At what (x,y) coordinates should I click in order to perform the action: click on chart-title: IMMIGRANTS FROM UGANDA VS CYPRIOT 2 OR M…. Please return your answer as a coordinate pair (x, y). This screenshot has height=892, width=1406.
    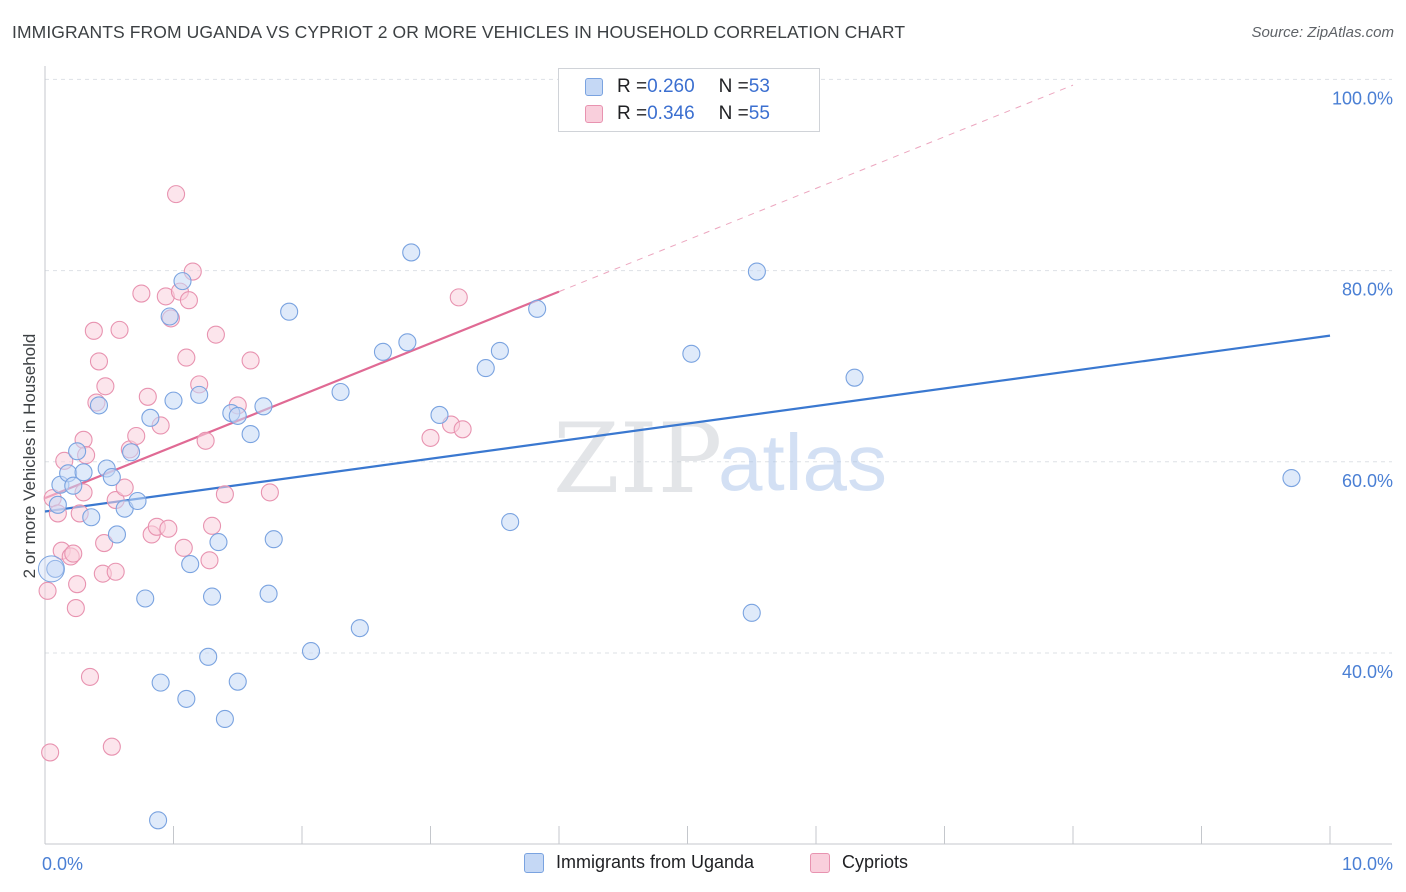
    Looking at the image, I should click on (459, 32).